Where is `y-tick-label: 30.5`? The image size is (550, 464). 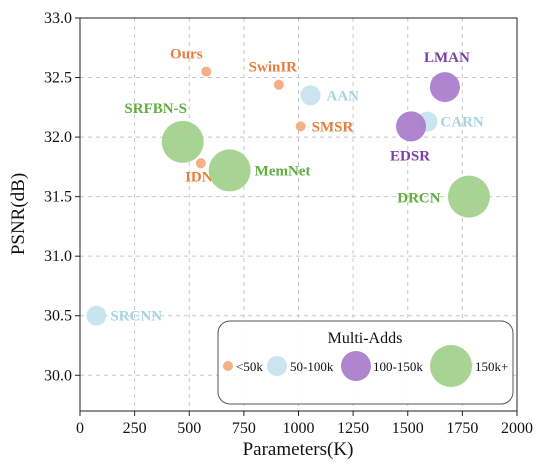
y-tick-label: 30.5 is located at coordinates (58, 316).